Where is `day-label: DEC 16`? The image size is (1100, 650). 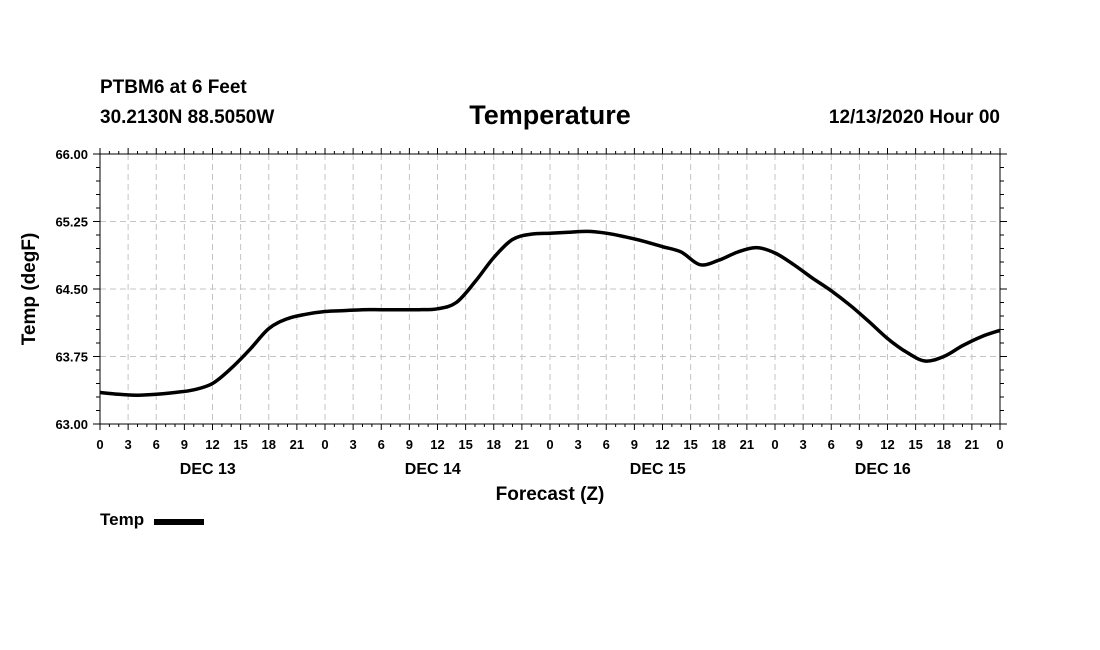 day-label: DEC 16 is located at coordinates (883, 469).